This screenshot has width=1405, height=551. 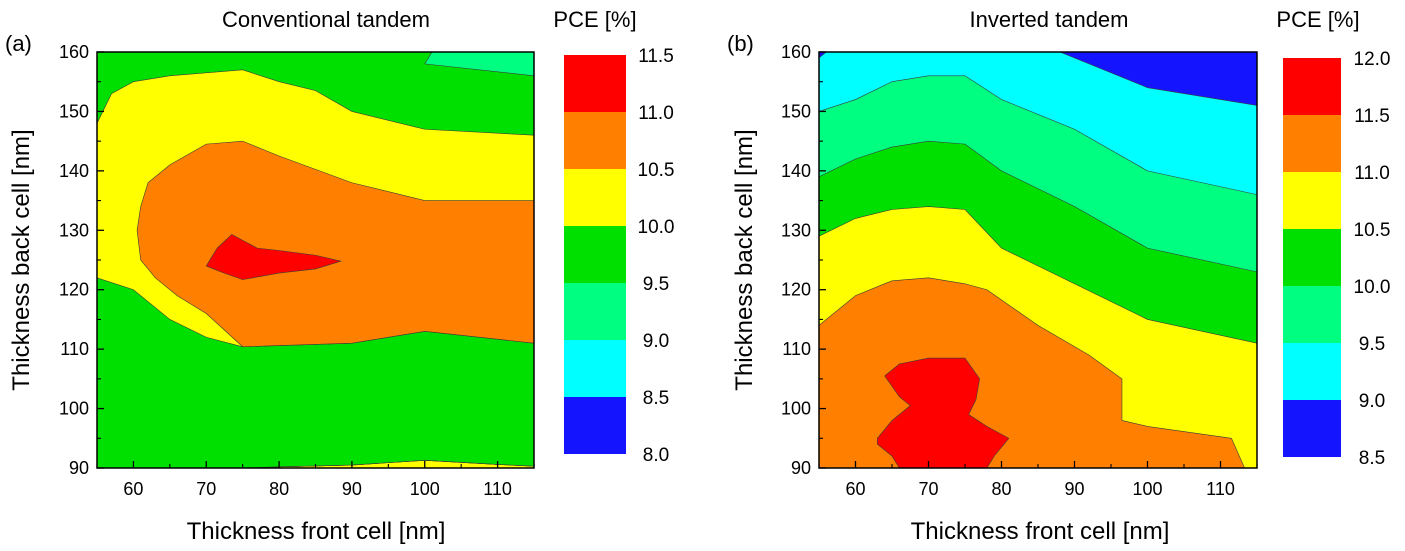 I want to click on colorbar-b: 12.0 11.5 11.0 10.5 10.0 9.5 9.0 8.5, so click(x=1336, y=259).